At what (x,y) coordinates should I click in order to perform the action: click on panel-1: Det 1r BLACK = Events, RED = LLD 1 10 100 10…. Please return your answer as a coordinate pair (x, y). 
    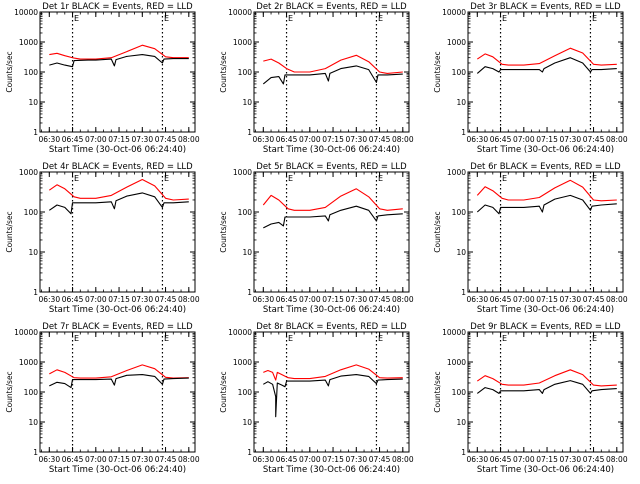
    Looking at the image, I should click on (102, 78).